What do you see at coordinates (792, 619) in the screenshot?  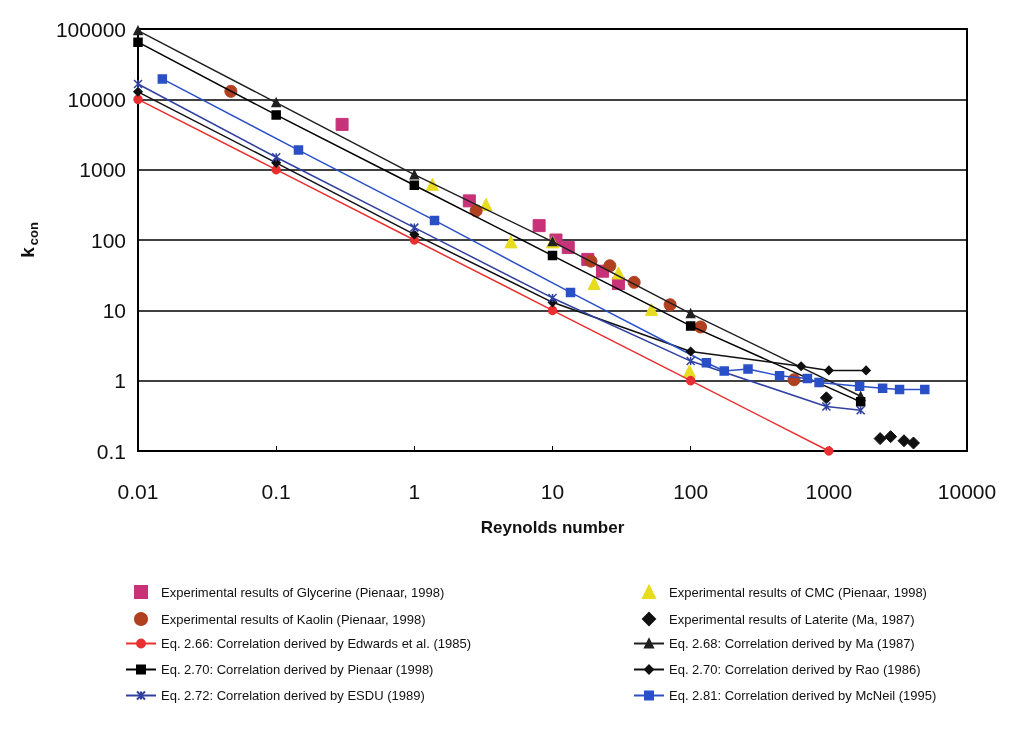 I see `legend-label: Experimental results of Laterite (Ma, 1987)` at bounding box center [792, 619].